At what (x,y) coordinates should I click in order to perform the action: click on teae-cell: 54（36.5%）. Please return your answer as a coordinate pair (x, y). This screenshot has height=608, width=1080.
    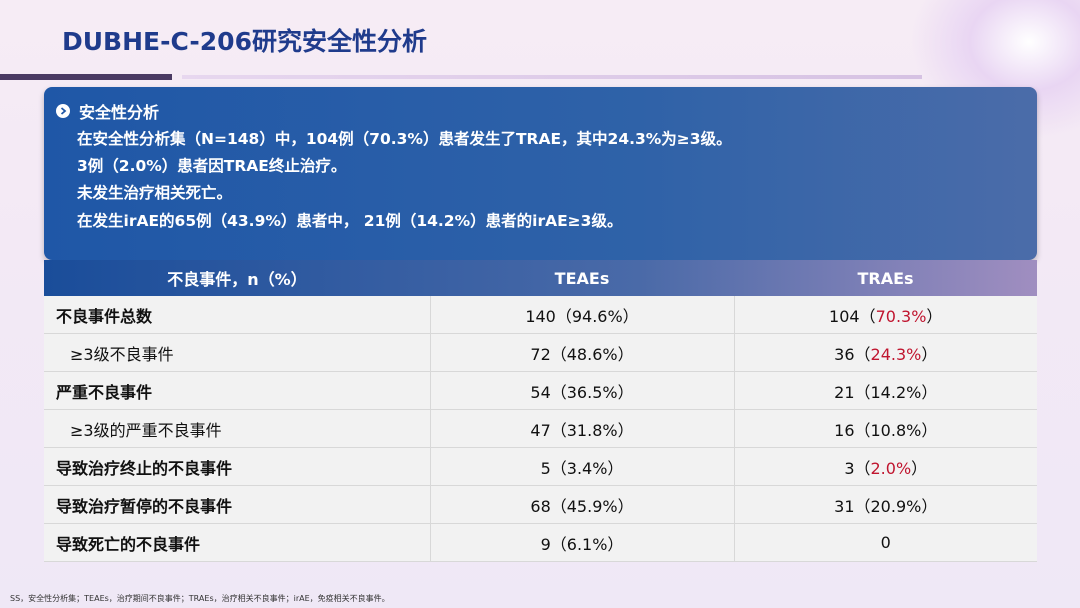
    Looking at the image, I should click on (581, 390).